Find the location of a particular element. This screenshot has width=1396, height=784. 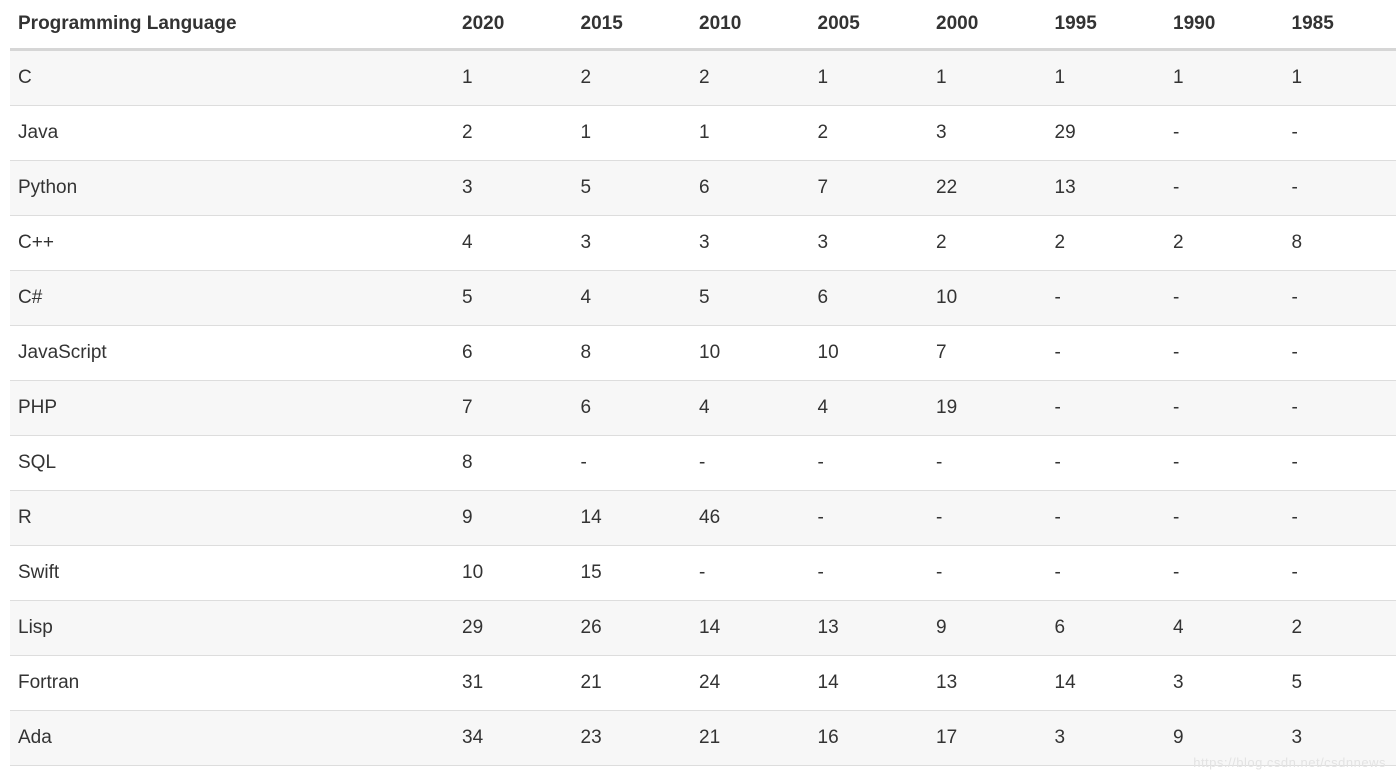

table-row: Lisp 29 26 14 13 9 6 4 2 is located at coordinates (703, 628).